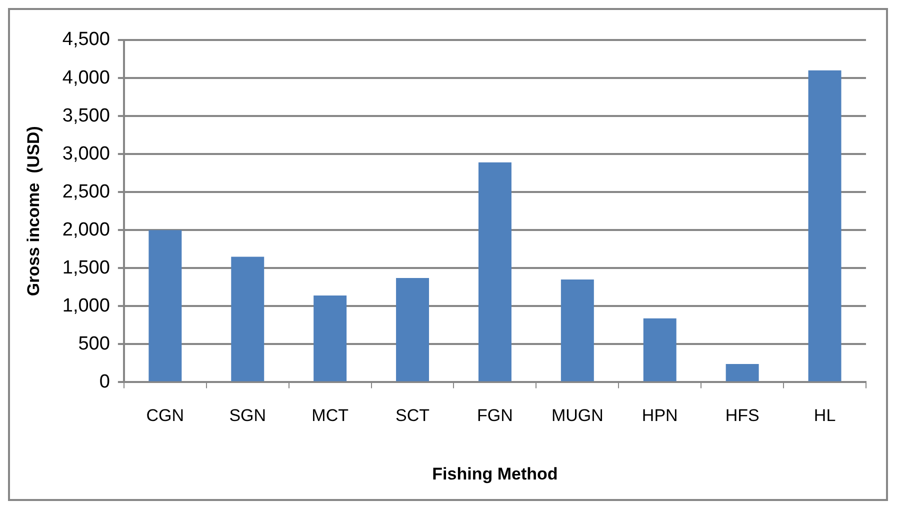 This screenshot has height=509, width=898. I want to click on y-axis-title: Gross income (USD), so click(33, 211).